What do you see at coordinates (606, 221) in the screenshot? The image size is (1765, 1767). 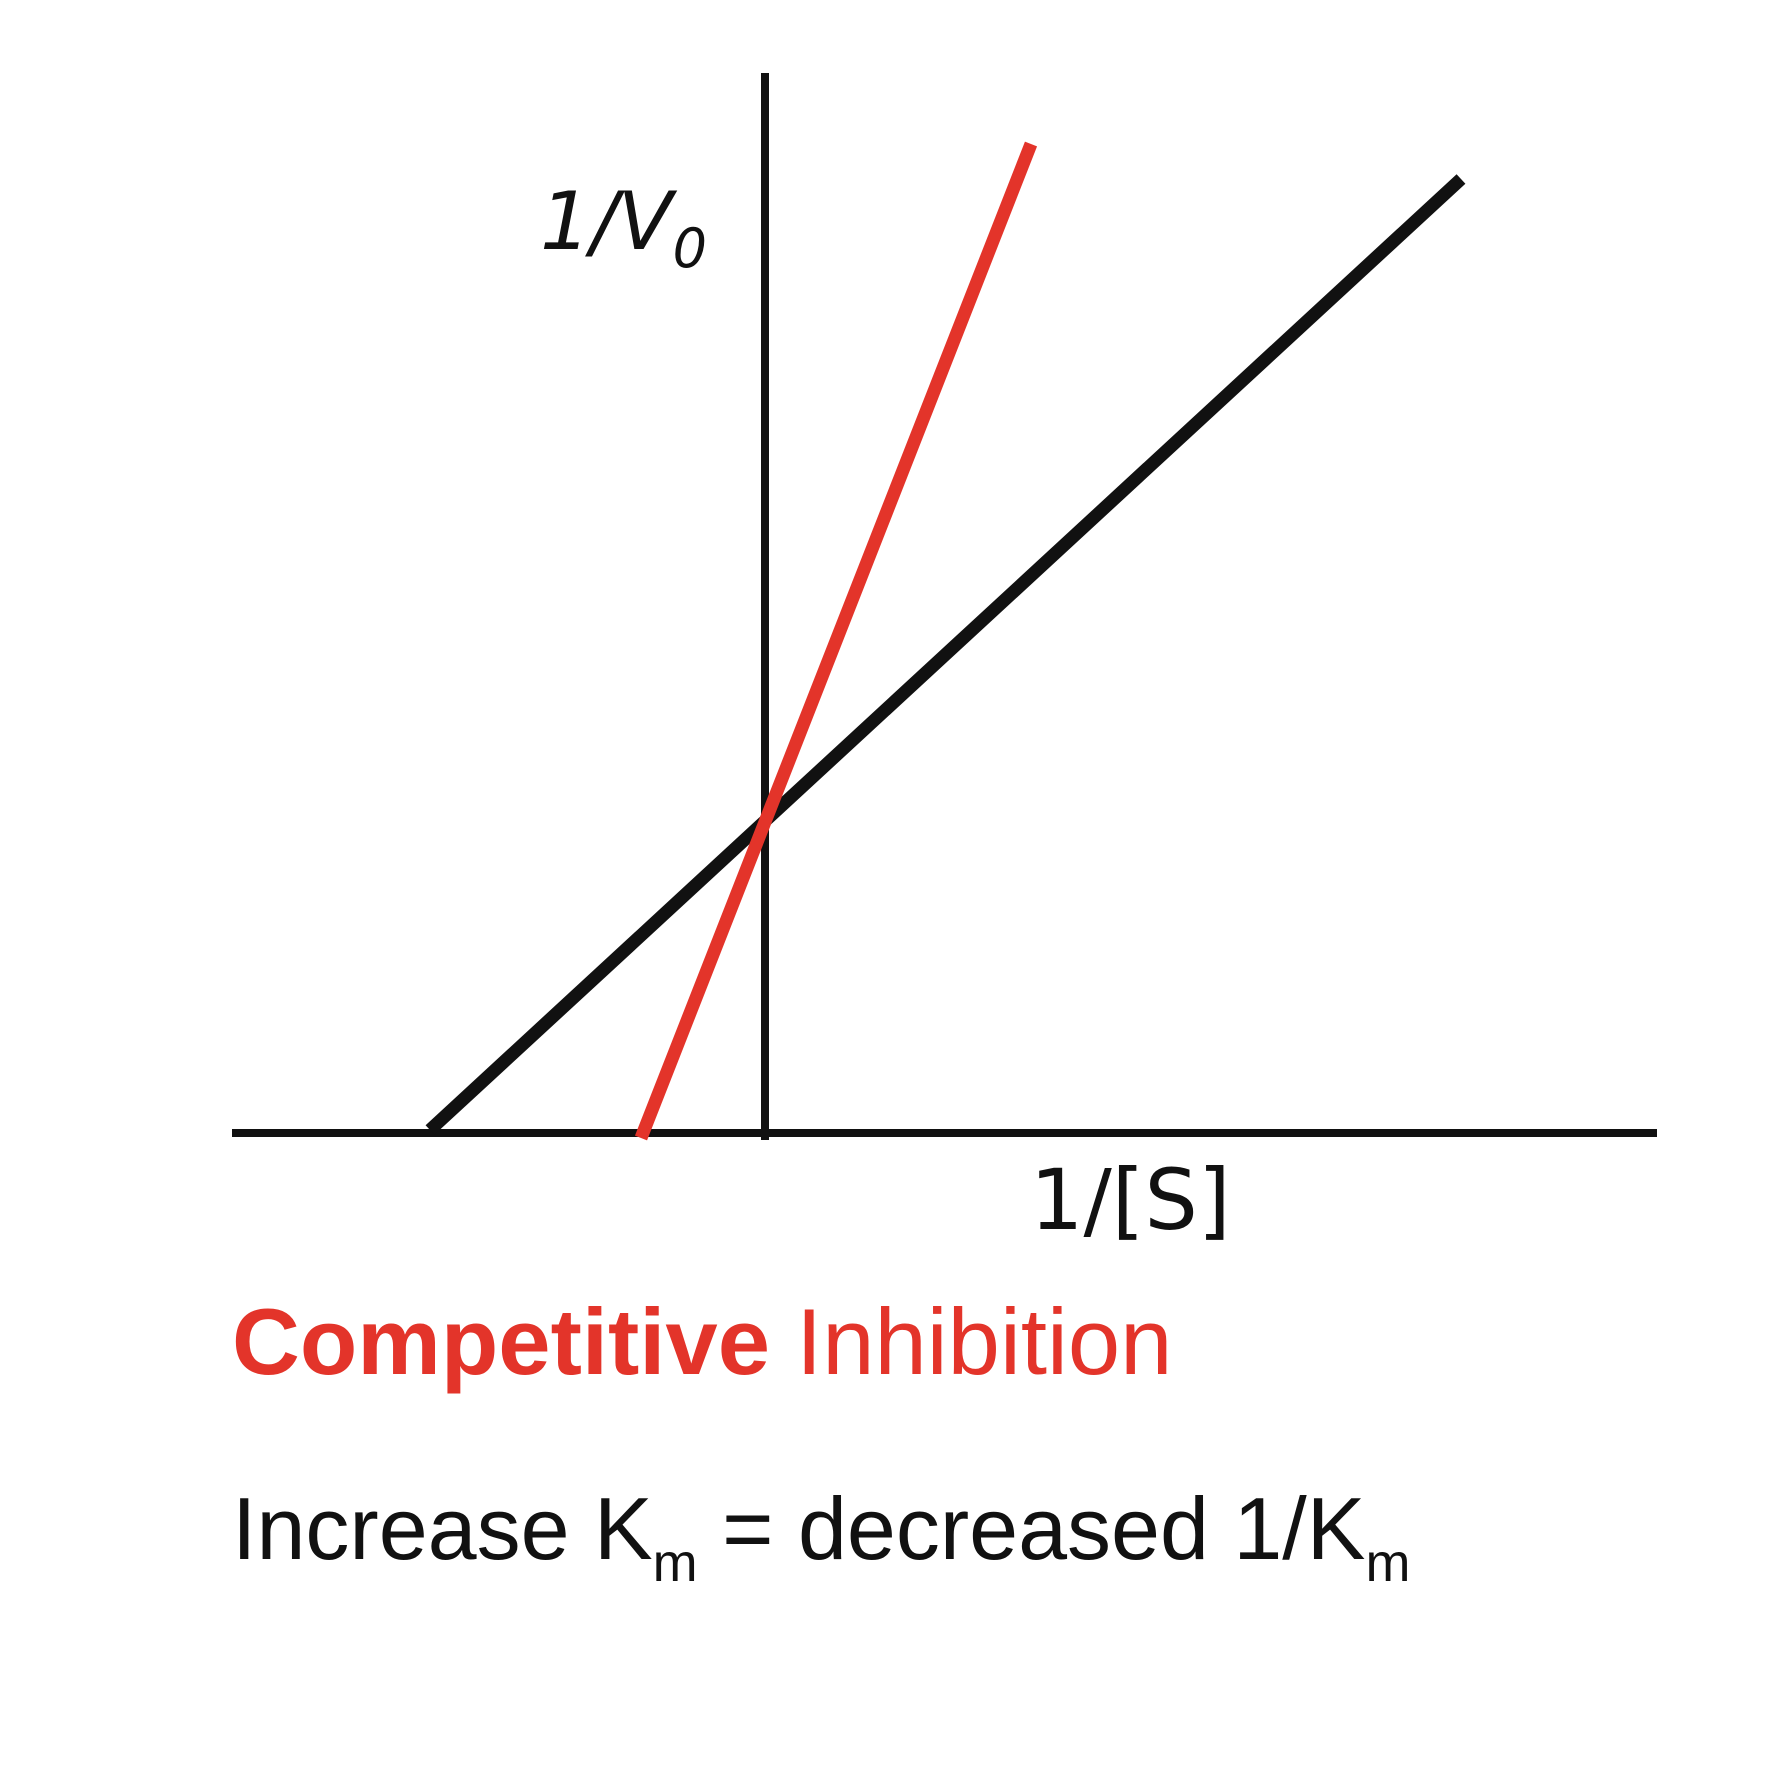 I see `y-axis-label-text: 1/V` at bounding box center [606, 221].